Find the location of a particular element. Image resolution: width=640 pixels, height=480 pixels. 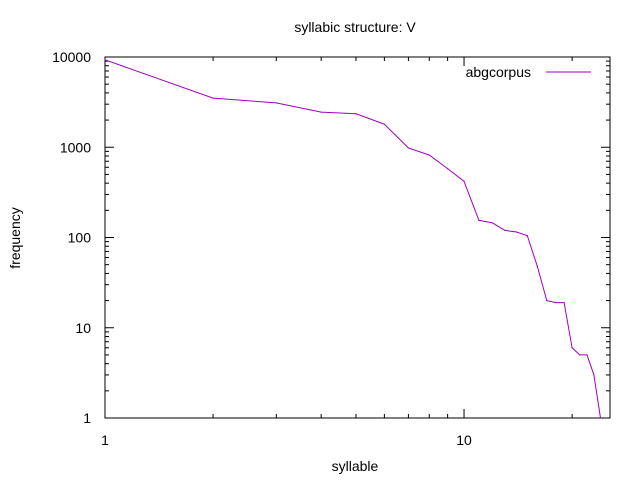

y-tick-label: 100 is located at coordinates (80, 238).